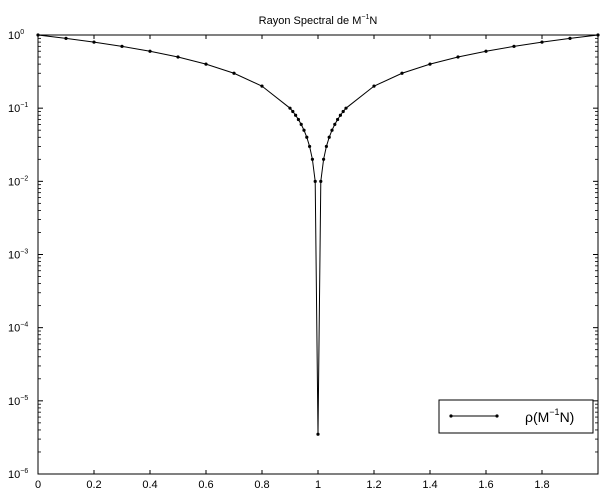 This screenshot has width=600, height=495. I want to click on x-tick-label: 1.8, so click(541, 485).